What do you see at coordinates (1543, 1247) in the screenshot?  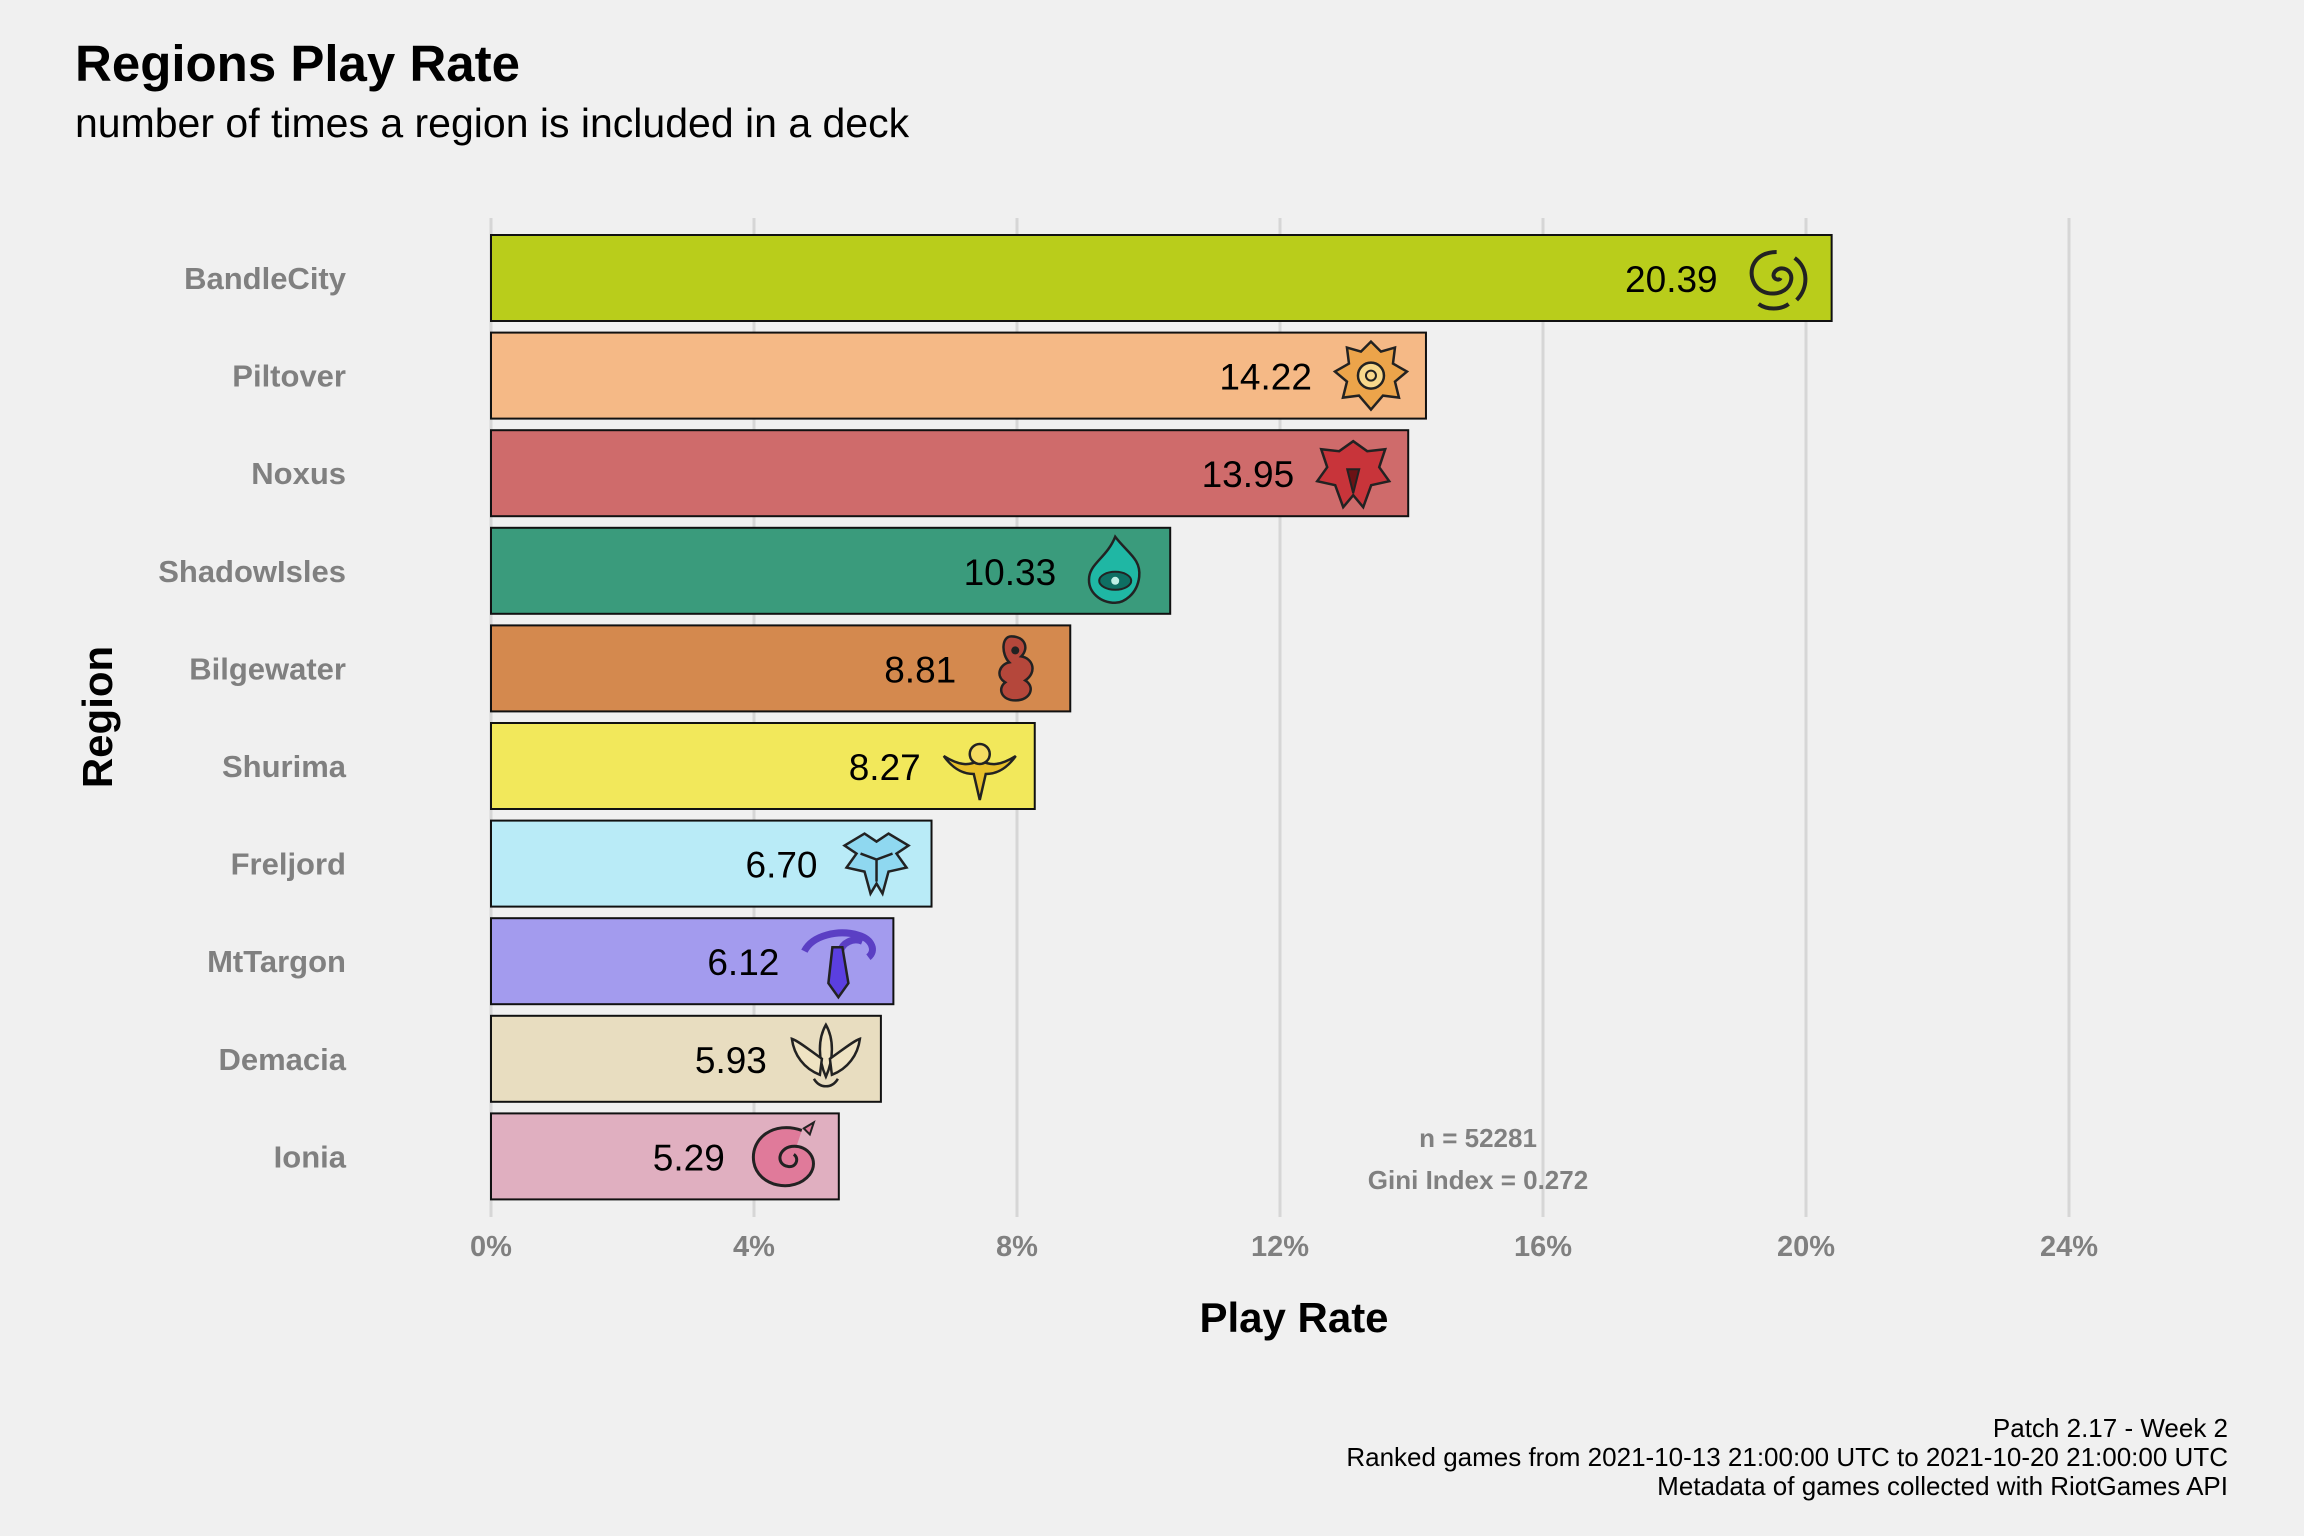 I see `x-tick-label: 16%` at bounding box center [1543, 1247].